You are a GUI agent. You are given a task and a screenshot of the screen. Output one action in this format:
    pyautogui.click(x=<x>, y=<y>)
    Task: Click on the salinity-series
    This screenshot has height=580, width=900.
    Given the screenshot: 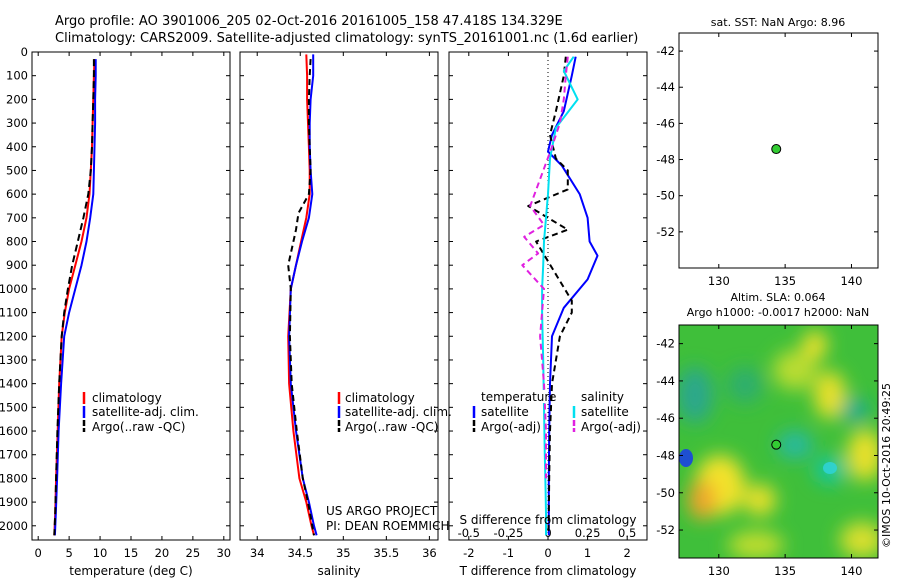 What is the action you would take?
    pyautogui.click(x=302, y=295)
    